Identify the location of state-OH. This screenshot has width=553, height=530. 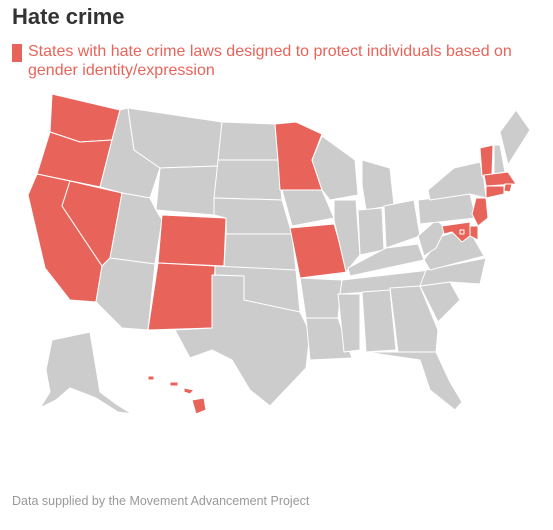
(402, 224).